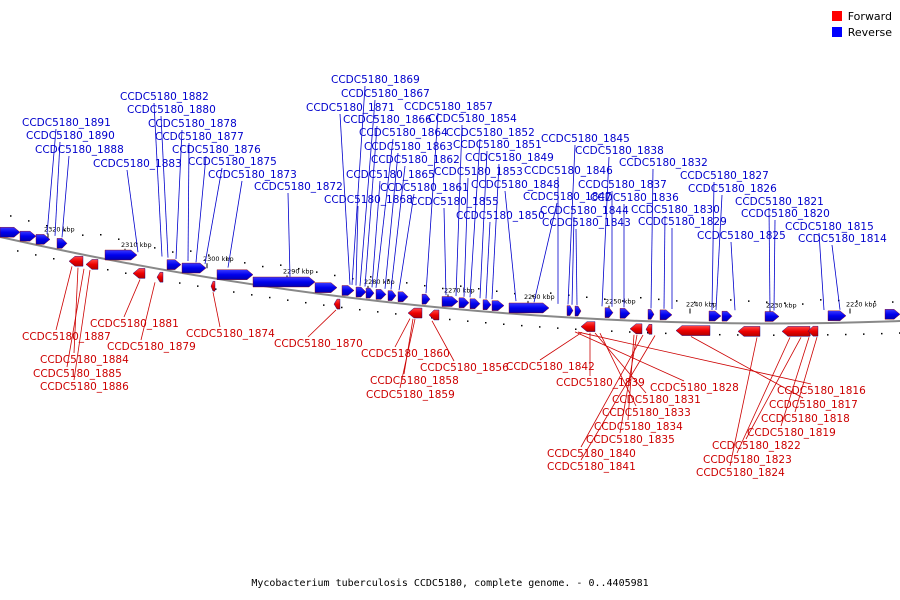 Image resolution: width=900 pixels, height=600 pixels. I want to click on gene-label-ccdc5180-1873: CCDC5180_1873, so click(252, 175).